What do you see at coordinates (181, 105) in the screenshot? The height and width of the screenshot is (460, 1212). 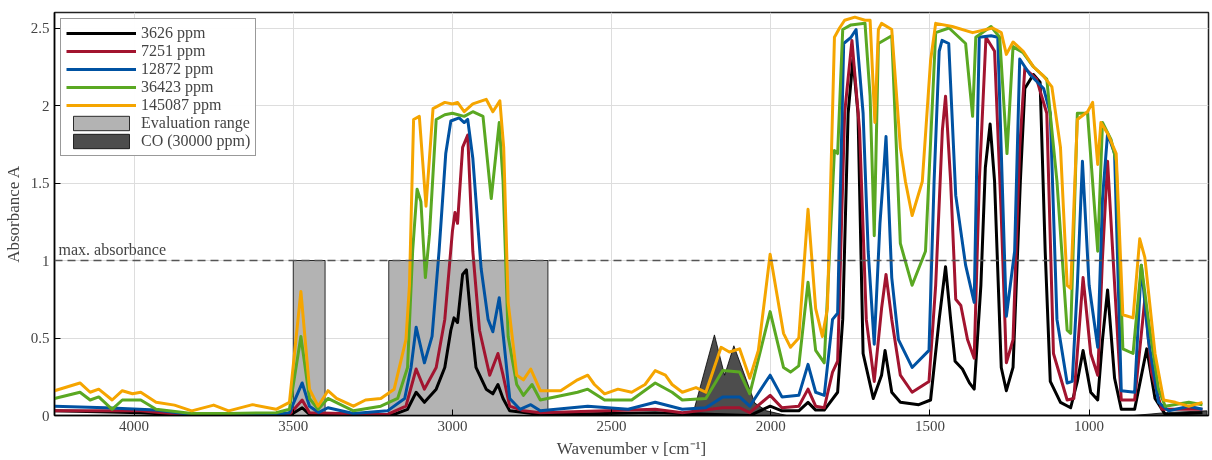 I see `legend-label: 145087 ppm` at bounding box center [181, 105].